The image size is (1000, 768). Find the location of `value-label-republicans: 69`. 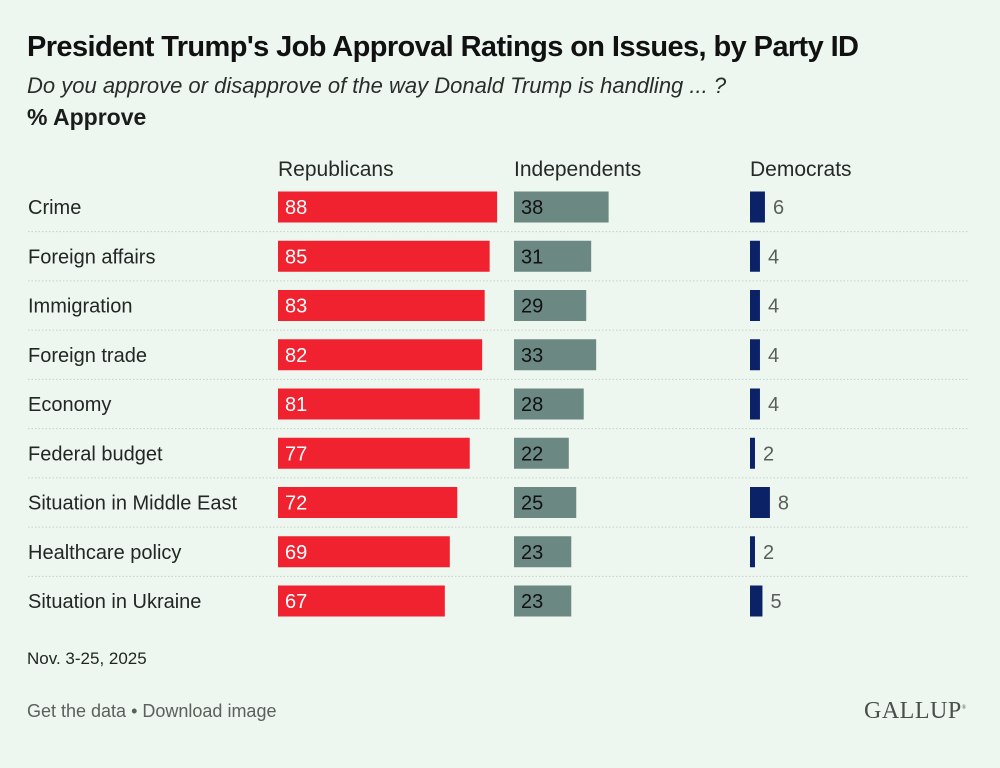

value-label-republicans: 69 is located at coordinates (296, 553).